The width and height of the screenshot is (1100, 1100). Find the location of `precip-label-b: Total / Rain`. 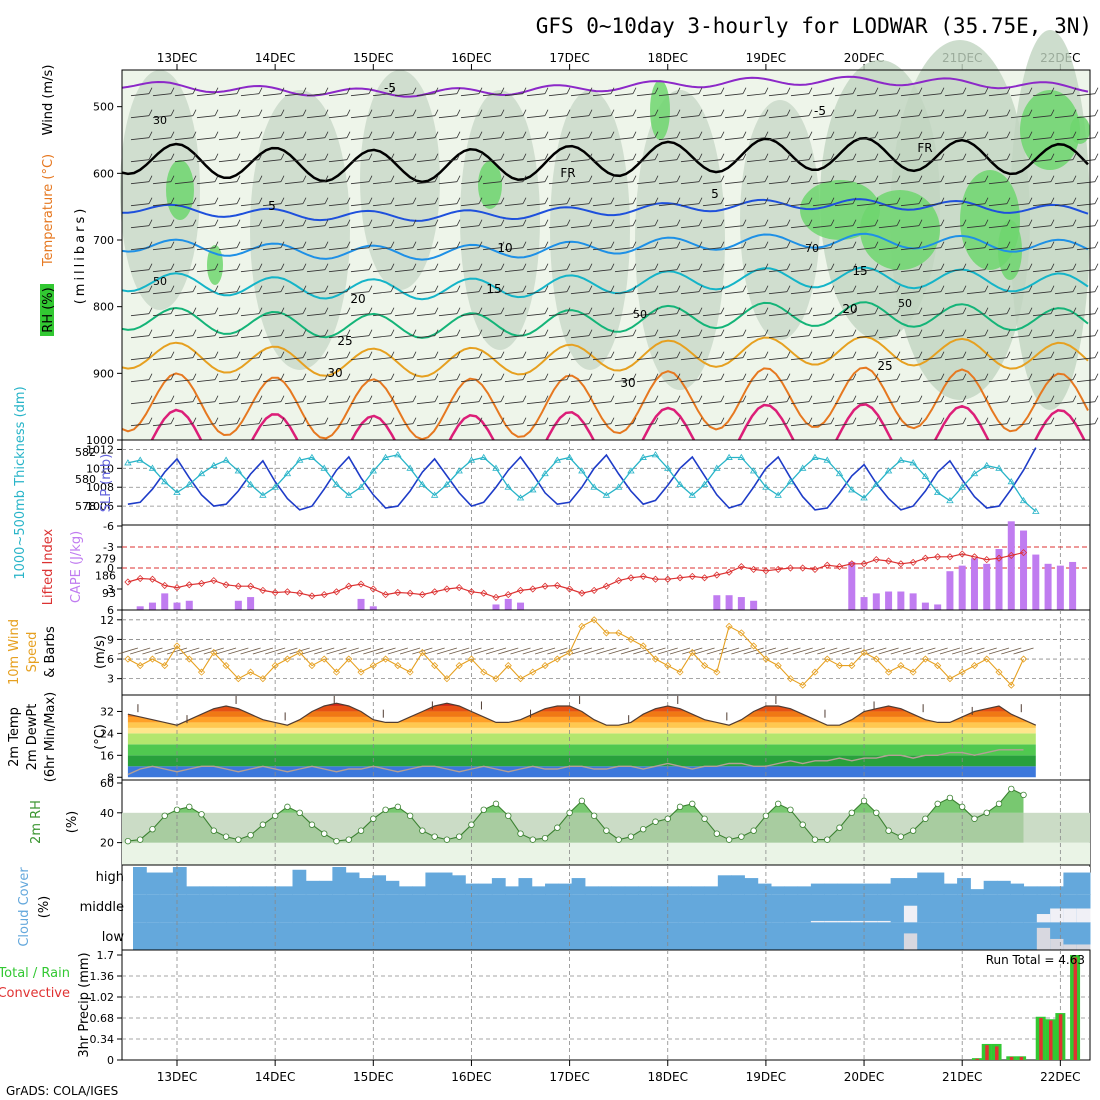

precip-label-b: Total / Rain is located at coordinates (35, 973).